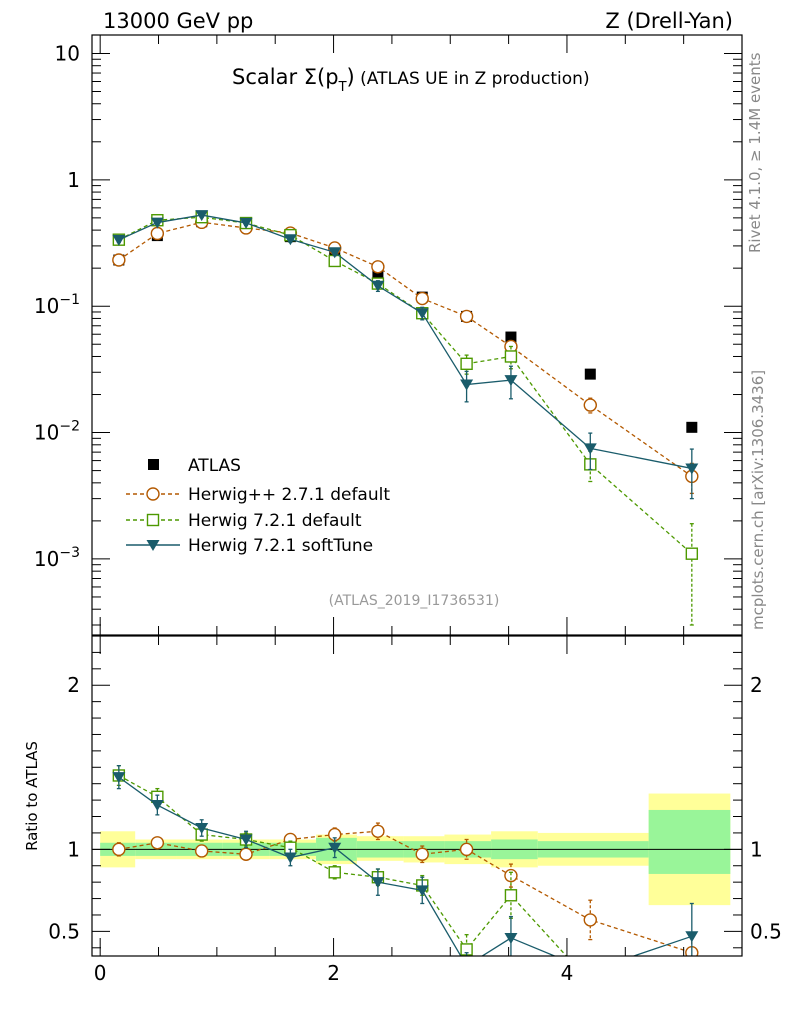 The width and height of the screenshot is (786, 1024). I want to click on x-tick-label: 0, so click(100, 973).